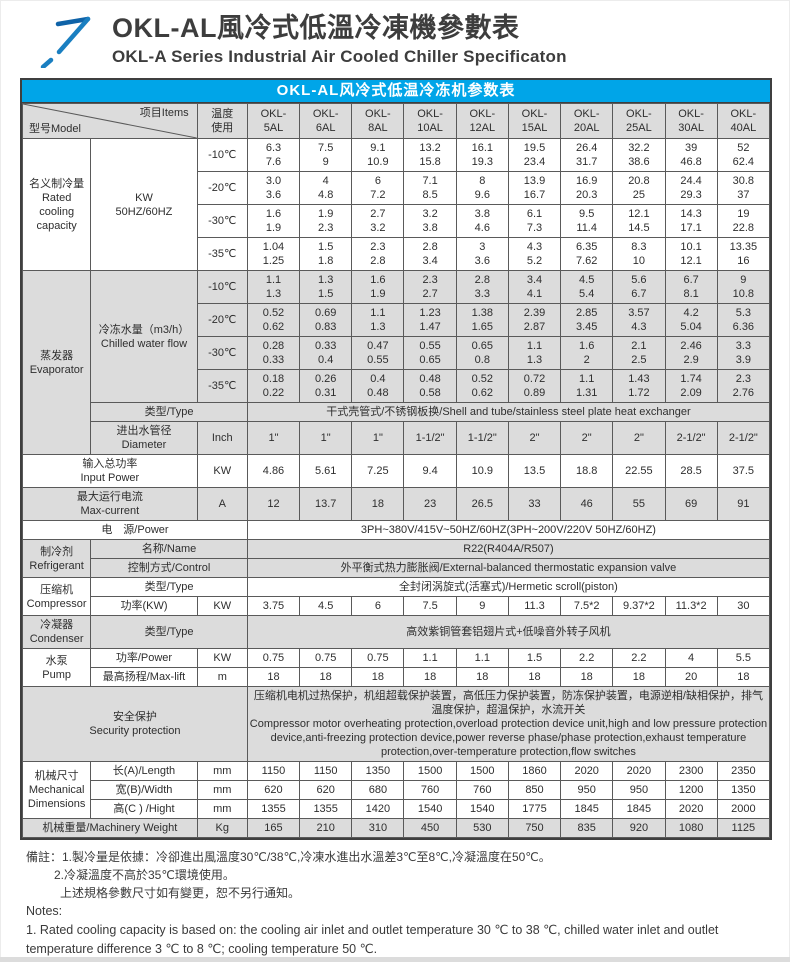  What do you see at coordinates (273, 658) in the screenshot?
I see `table-cell: 0.75` at bounding box center [273, 658].